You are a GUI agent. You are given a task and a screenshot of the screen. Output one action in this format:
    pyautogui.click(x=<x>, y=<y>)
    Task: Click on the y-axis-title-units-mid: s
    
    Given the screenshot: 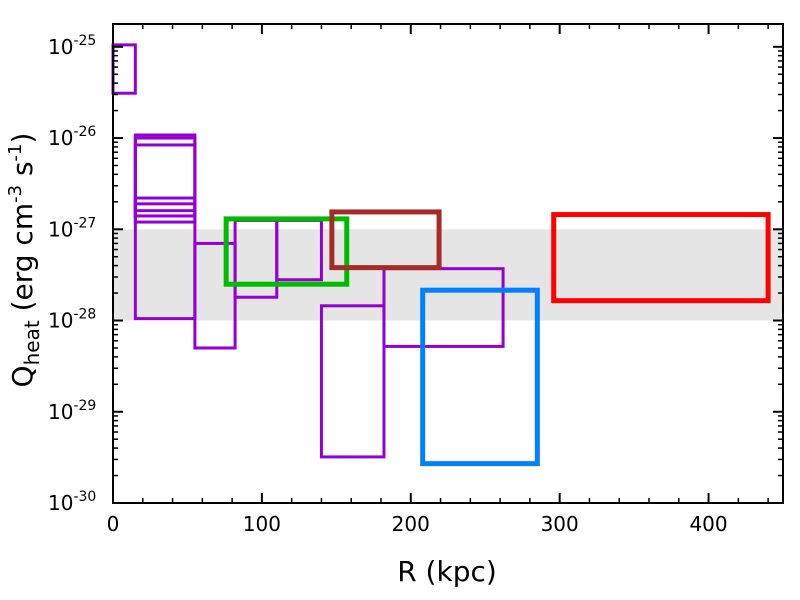 What is the action you would take?
    pyautogui.click(x=22, y=173)
    